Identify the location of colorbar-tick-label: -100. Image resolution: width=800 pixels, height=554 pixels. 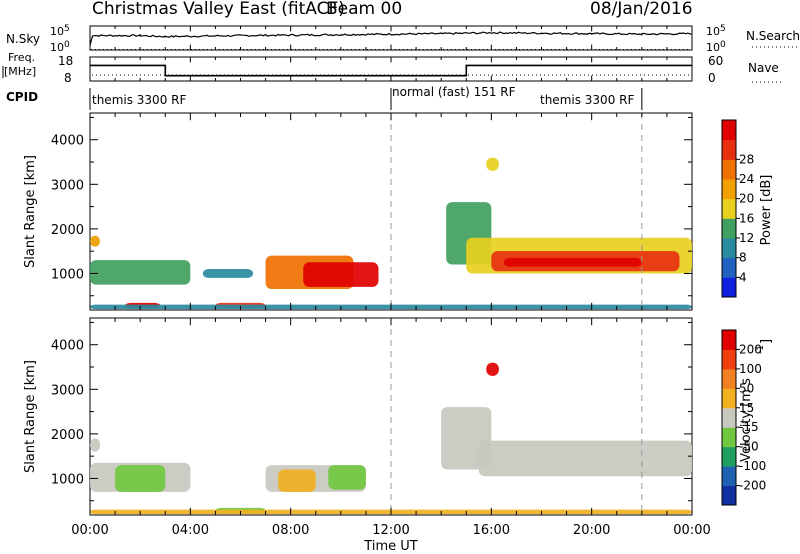
(752, 466).